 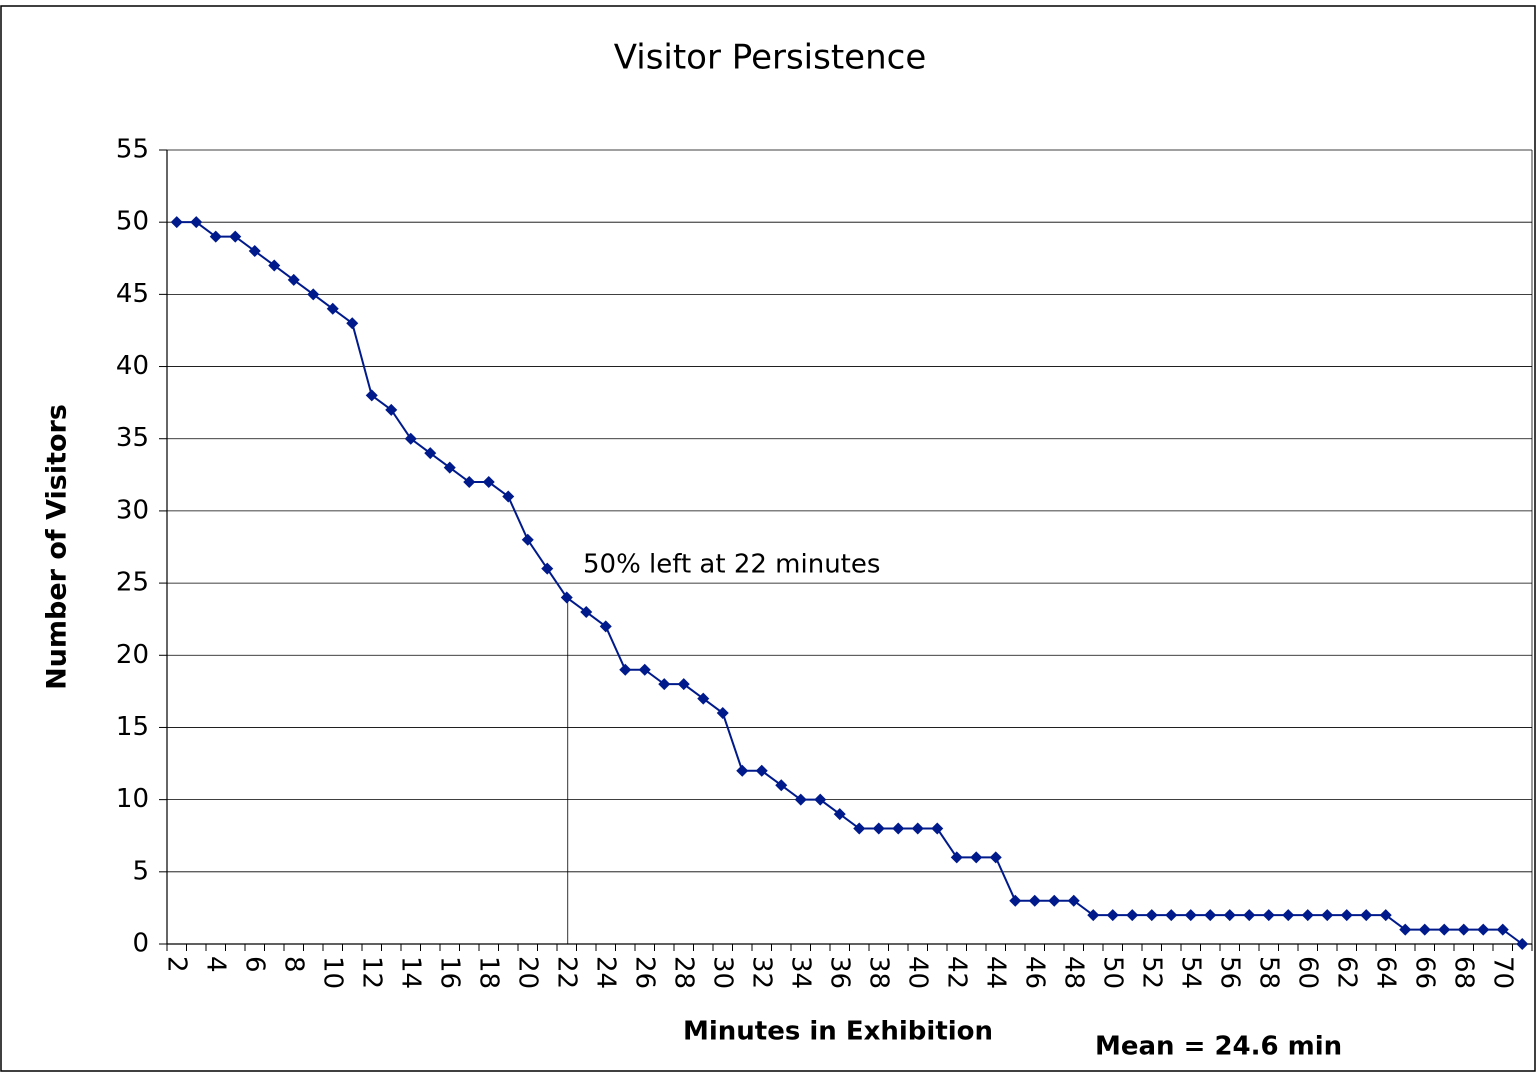 I want to click on x-axis-title: Minutes in Exhibition, so click(x=838, y=1032).